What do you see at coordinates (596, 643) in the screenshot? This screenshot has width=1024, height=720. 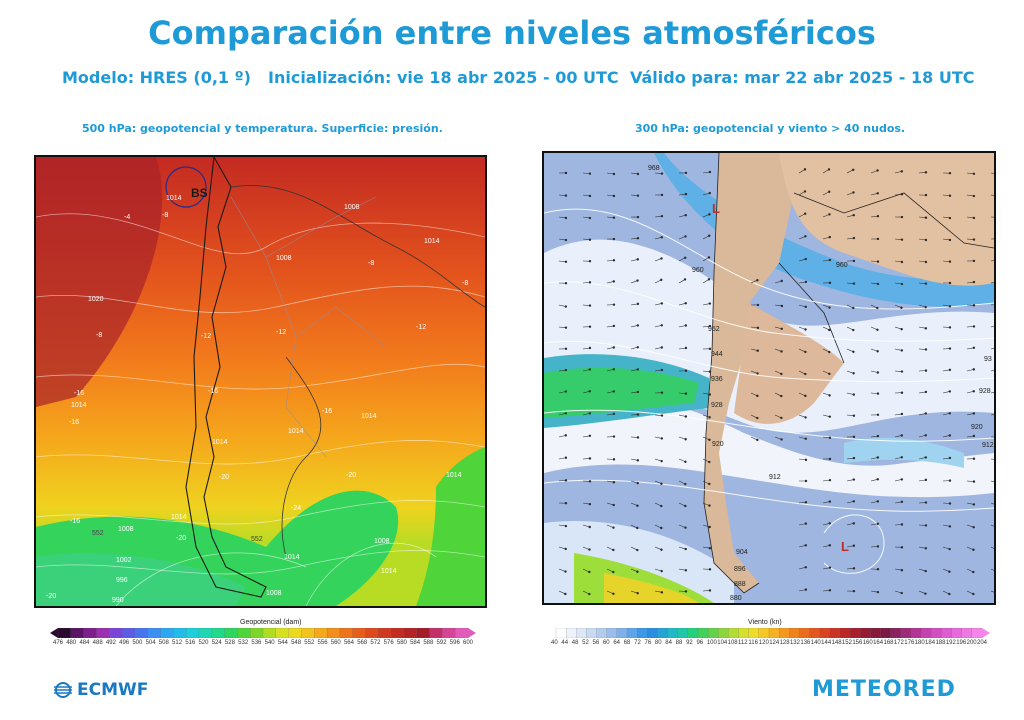 I see `colorbar-tick-label: 56` at bounding box center [596, 643].